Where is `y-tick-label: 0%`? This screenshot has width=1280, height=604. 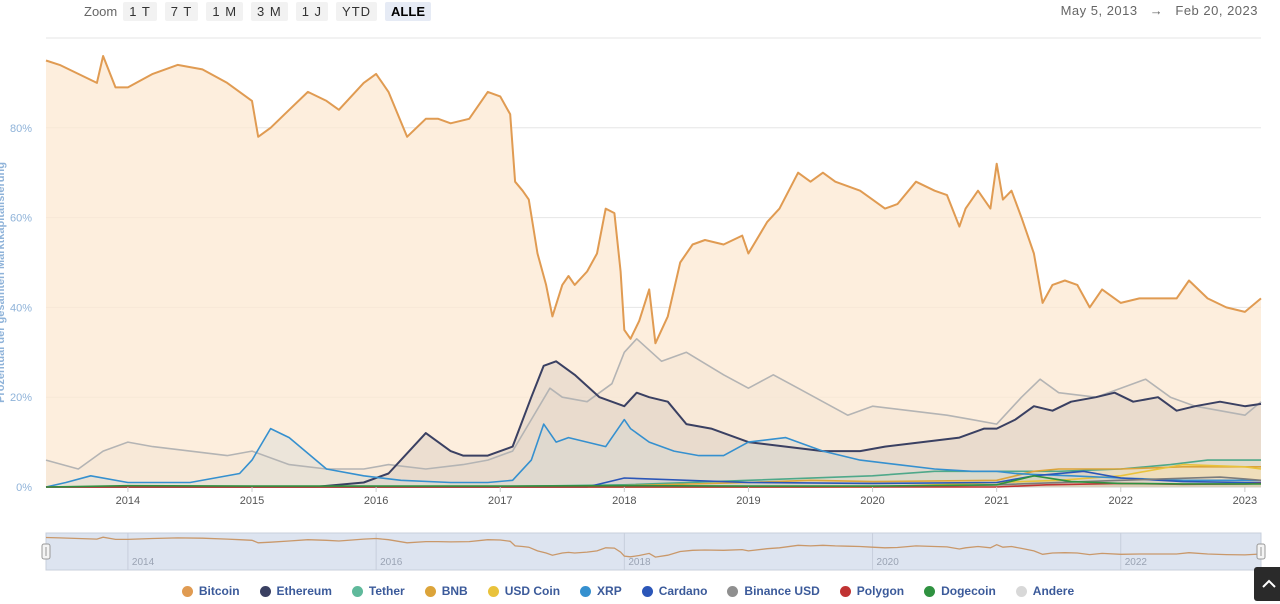
y-tick-label: 0% is located at coordinates (24, 488).